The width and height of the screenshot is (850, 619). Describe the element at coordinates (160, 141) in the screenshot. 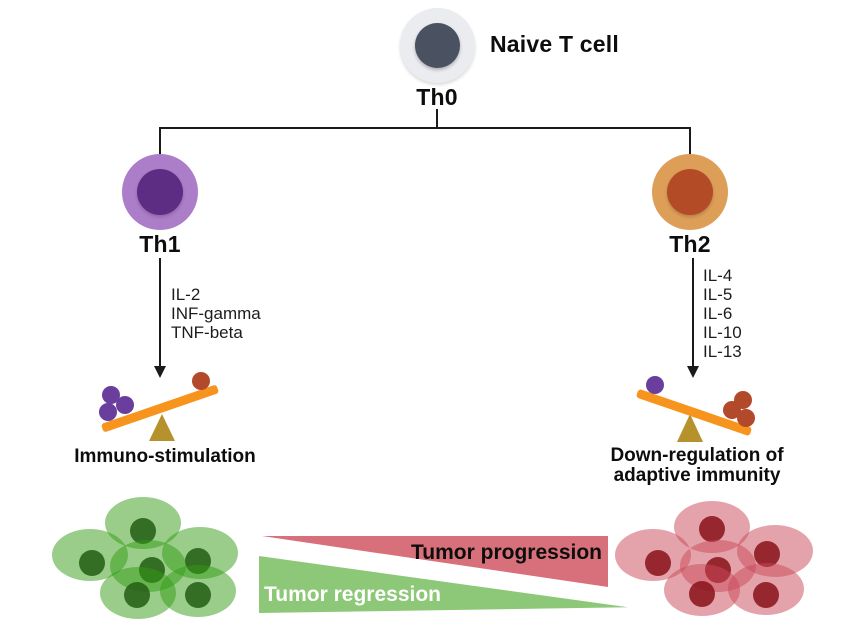

I see `th1-drop-line` at that location.